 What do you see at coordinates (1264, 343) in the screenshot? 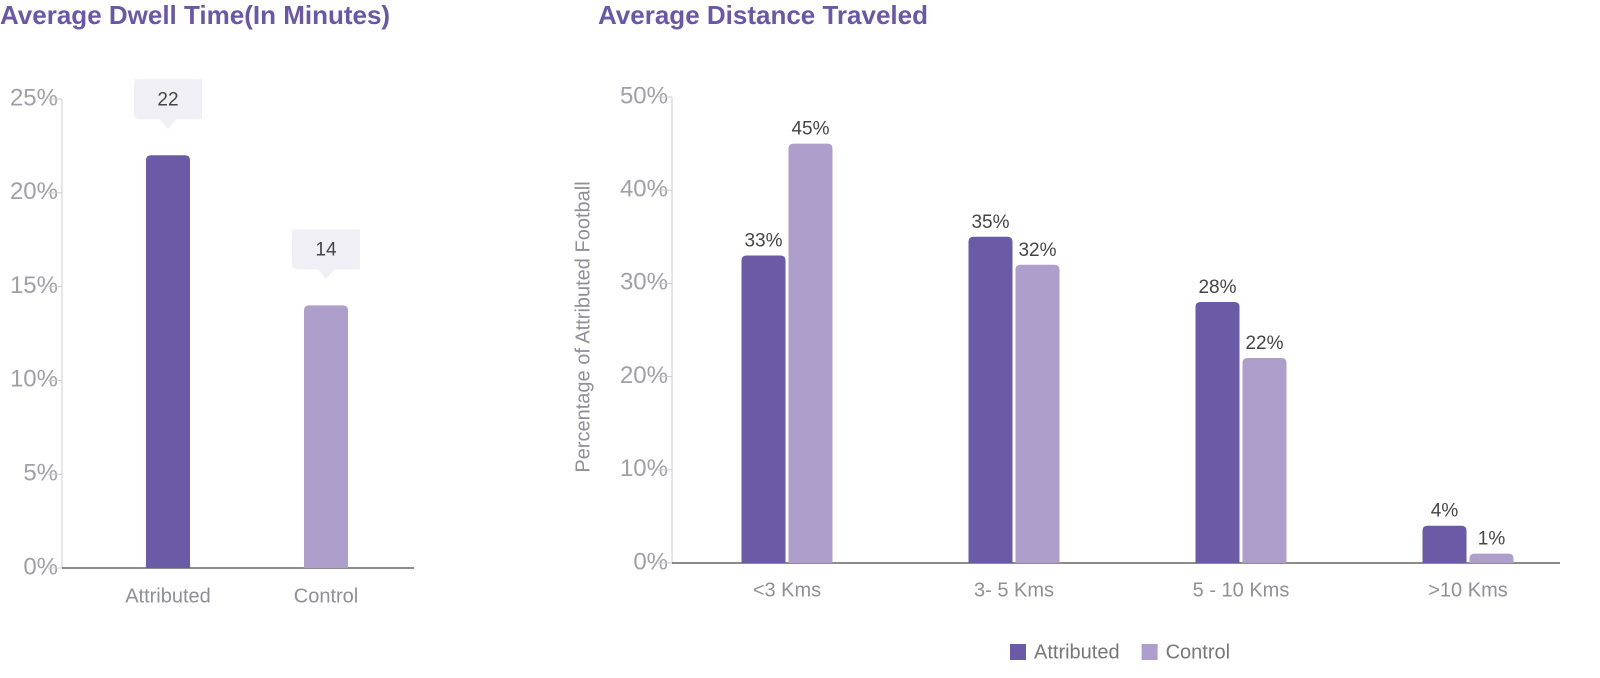
I see `data-label: 22%` at bounding box center [1264, 343].